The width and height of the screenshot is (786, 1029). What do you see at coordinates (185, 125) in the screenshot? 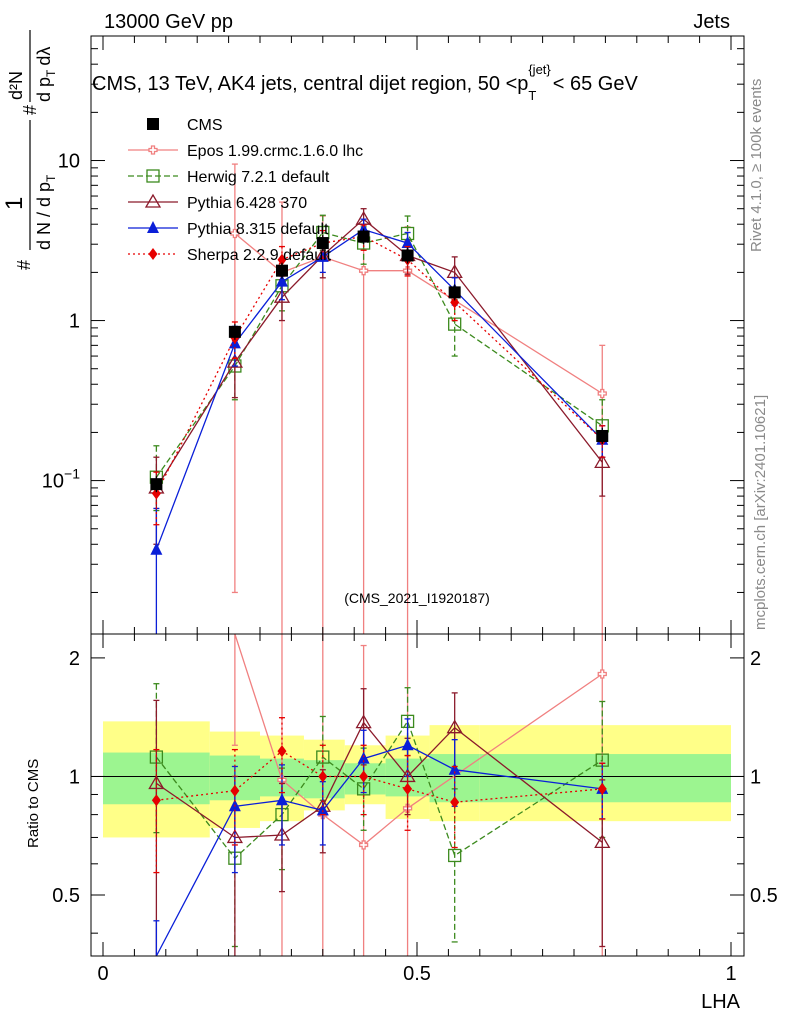
I see `legend-entry-cms: CMS` at bounding box center [185, 125].